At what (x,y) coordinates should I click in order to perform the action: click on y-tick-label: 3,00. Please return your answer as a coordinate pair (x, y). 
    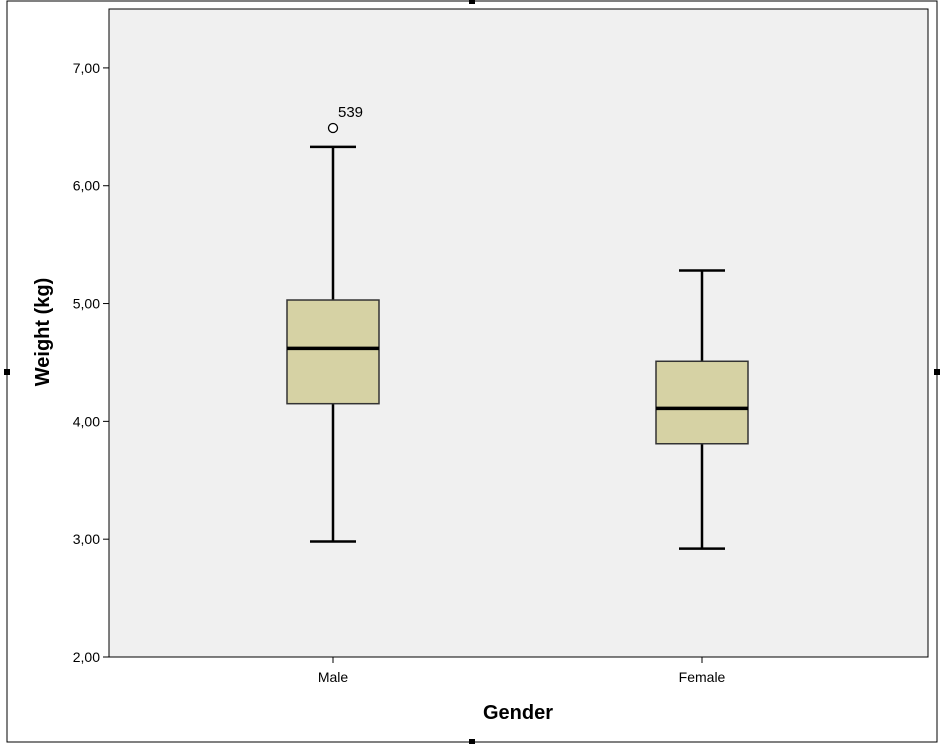
    Looking at the image, I should click on (86, 539).